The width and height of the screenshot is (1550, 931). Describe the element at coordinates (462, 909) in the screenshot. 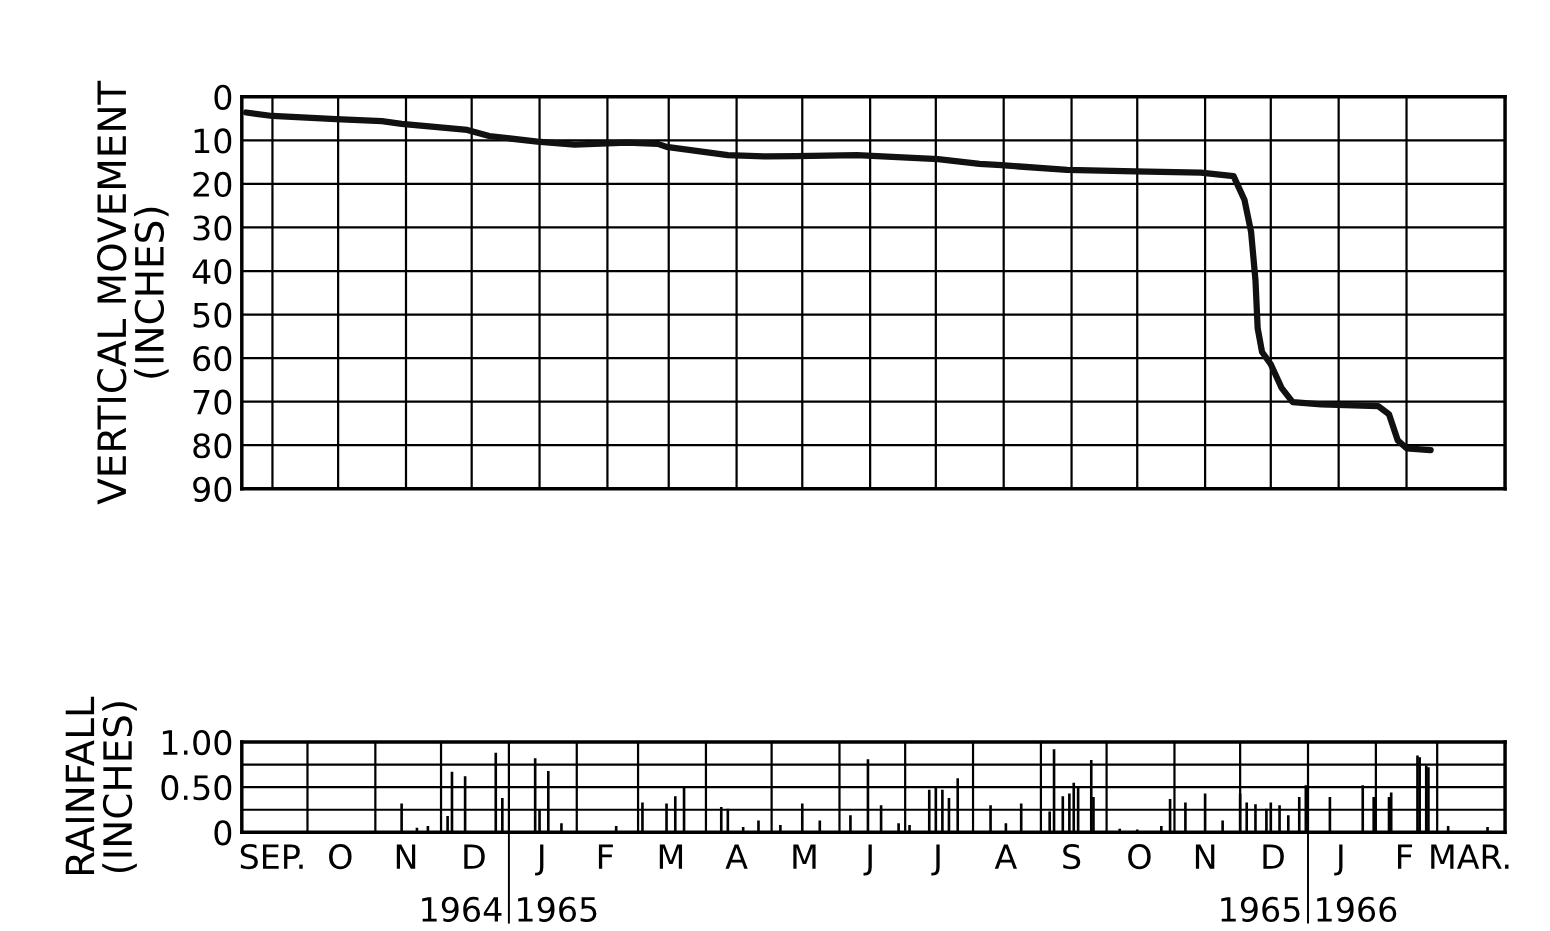

I see `text: 1964` at that location.